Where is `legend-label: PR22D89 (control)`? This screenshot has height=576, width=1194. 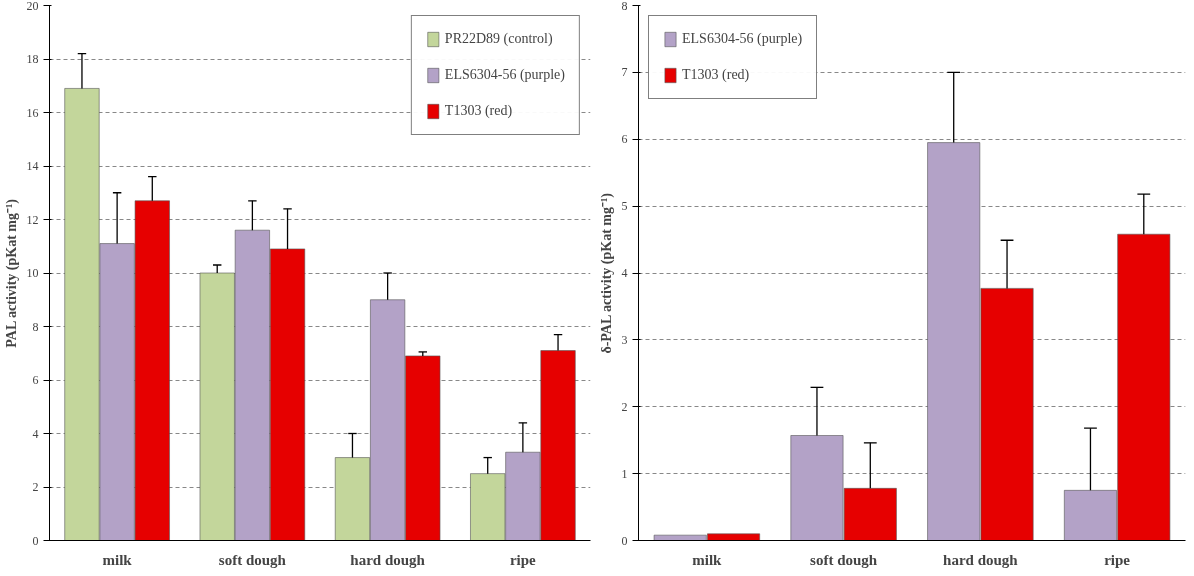
legend-label: PR22D89 (control) is located at coordinates (498, 39).